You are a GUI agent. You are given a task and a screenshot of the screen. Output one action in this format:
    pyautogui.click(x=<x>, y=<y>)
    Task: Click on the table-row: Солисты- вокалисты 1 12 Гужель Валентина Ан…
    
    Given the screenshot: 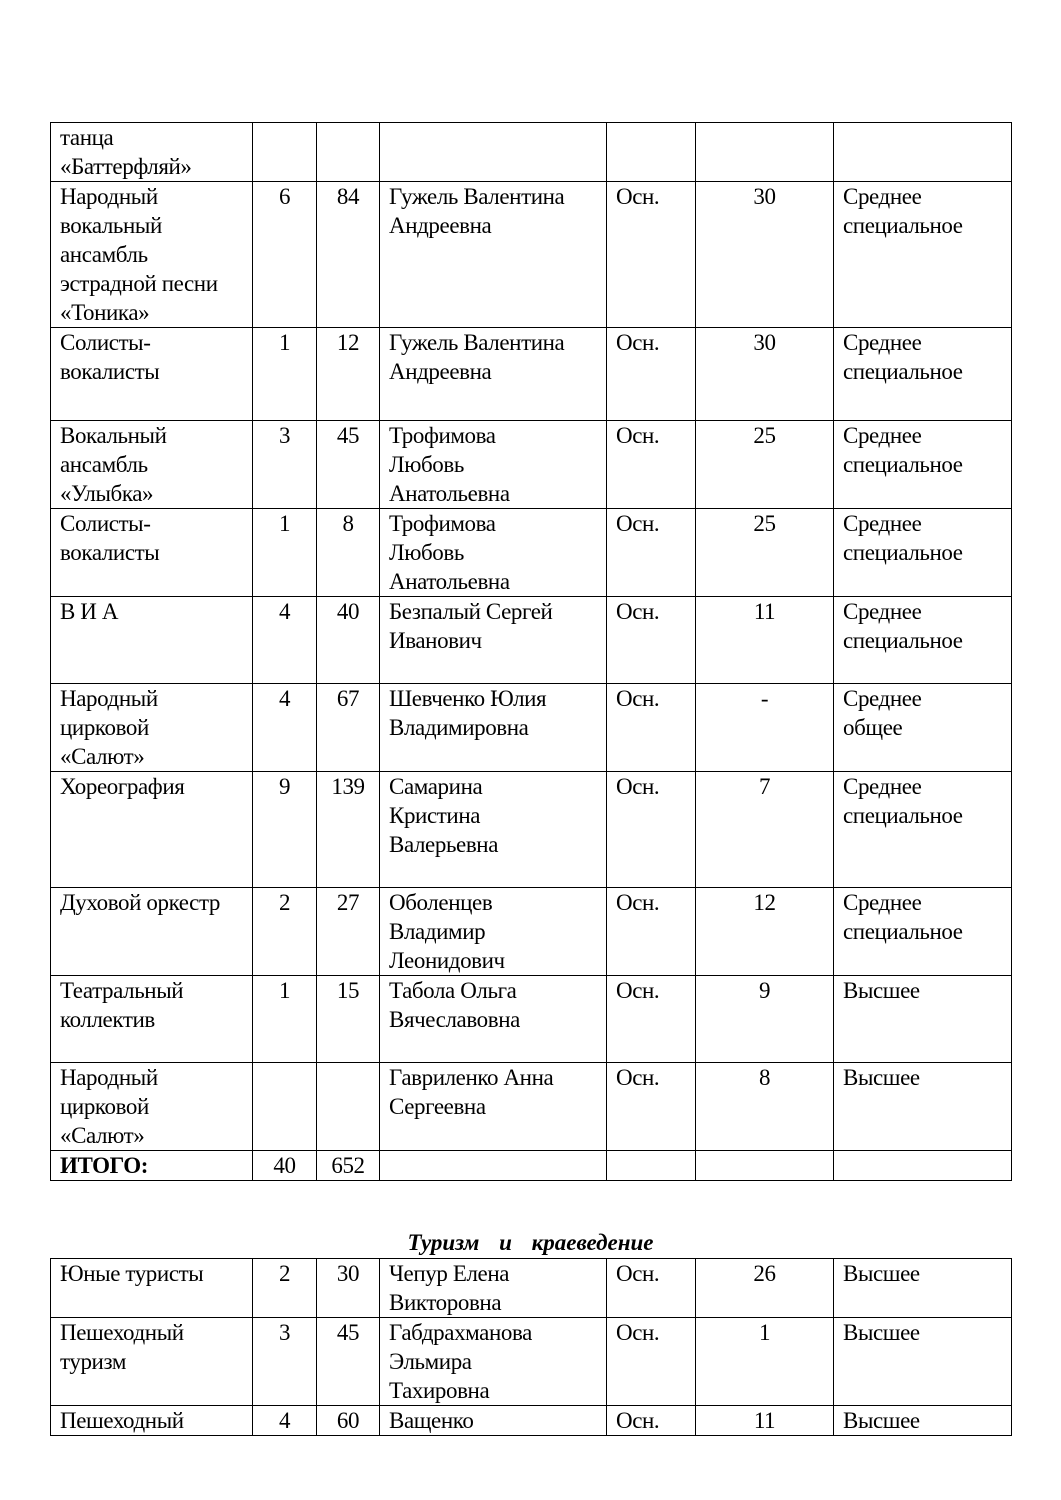 What is the action you would take?
    pyautogui.click(x=531, y=374)
    